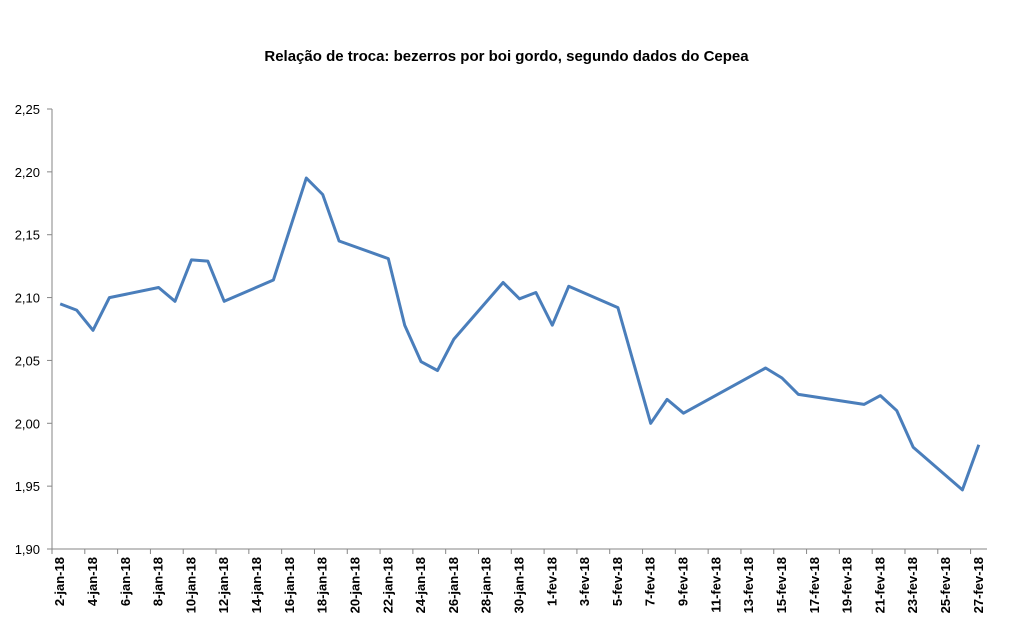  Describe the element at coordinates (322, 585) in the screenshot. I see `x-tick-label: 18-jan-18` at that location.